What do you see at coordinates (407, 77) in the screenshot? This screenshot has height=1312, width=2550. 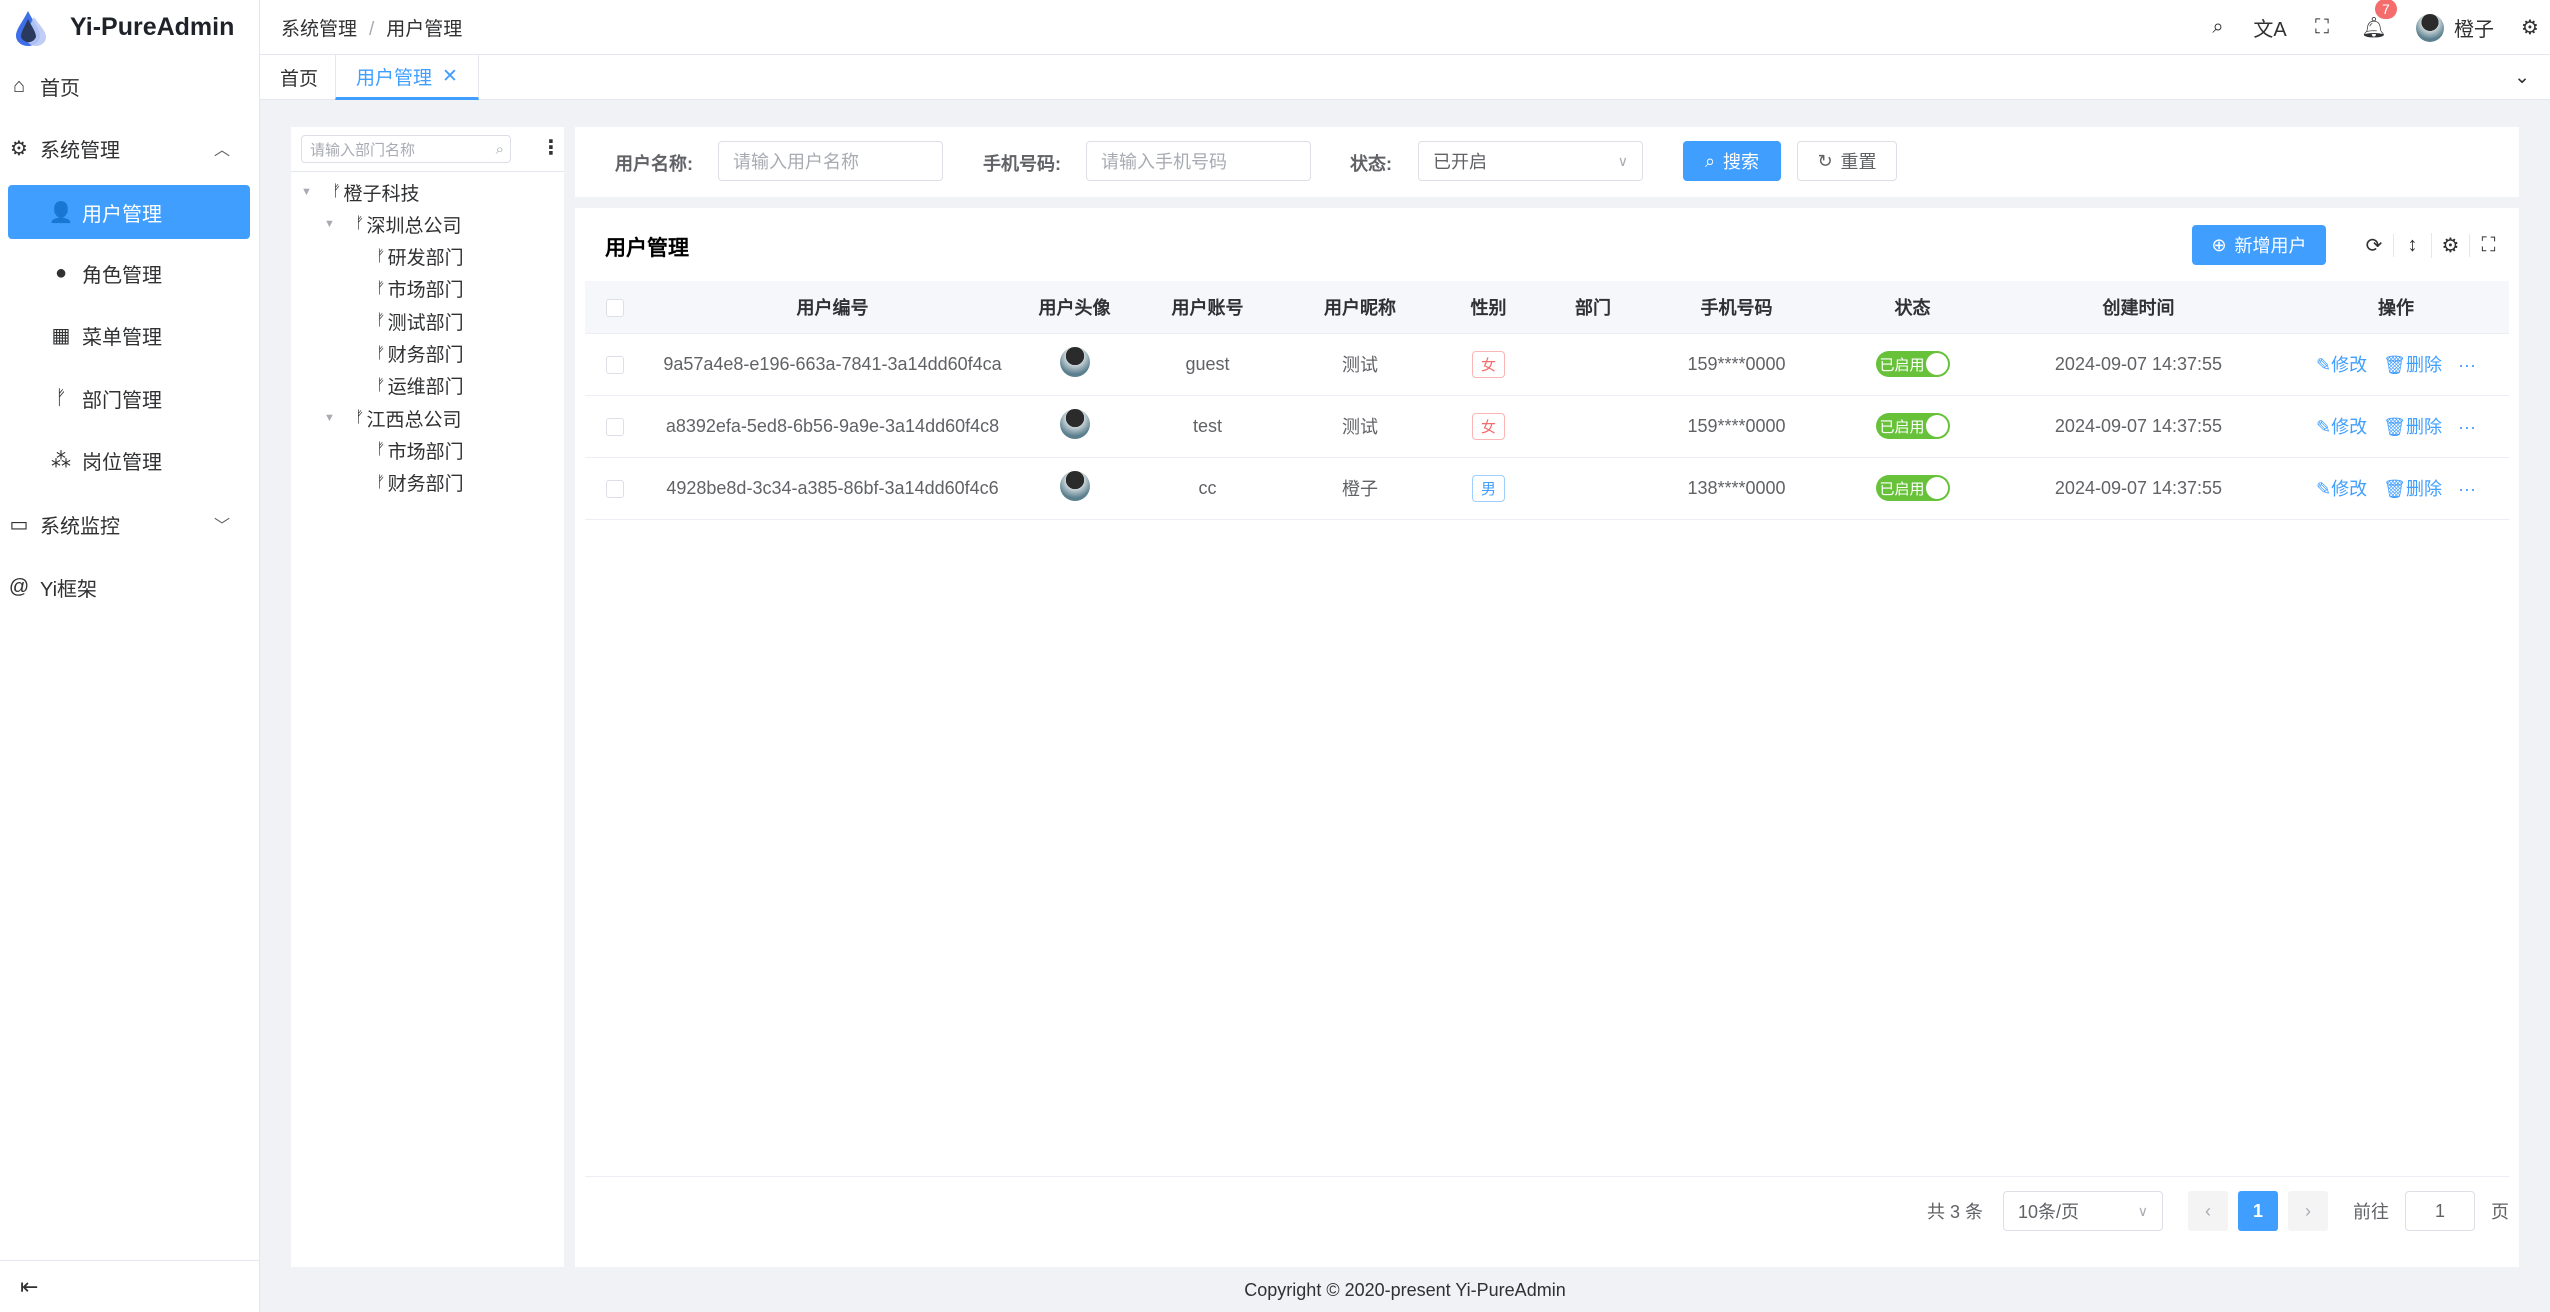 I see `tab-users: 用户管理 ✕` at bounding box center [407, 77].